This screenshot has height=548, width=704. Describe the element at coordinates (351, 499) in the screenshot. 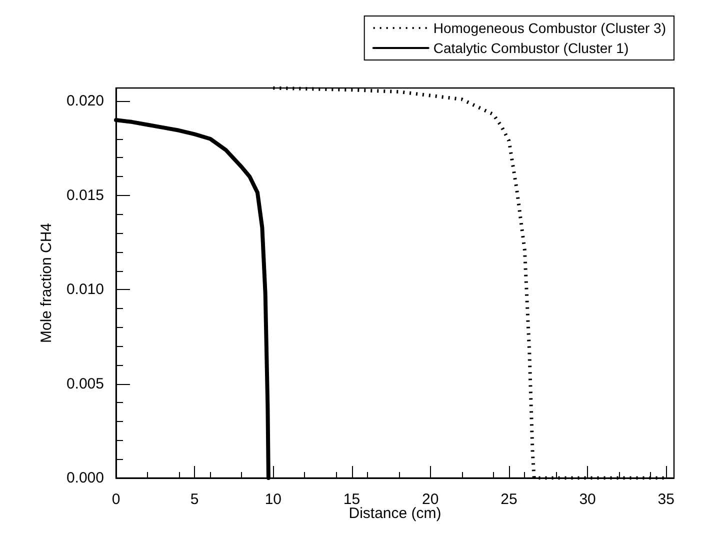

I see `x-tick-label: 15` at that location.